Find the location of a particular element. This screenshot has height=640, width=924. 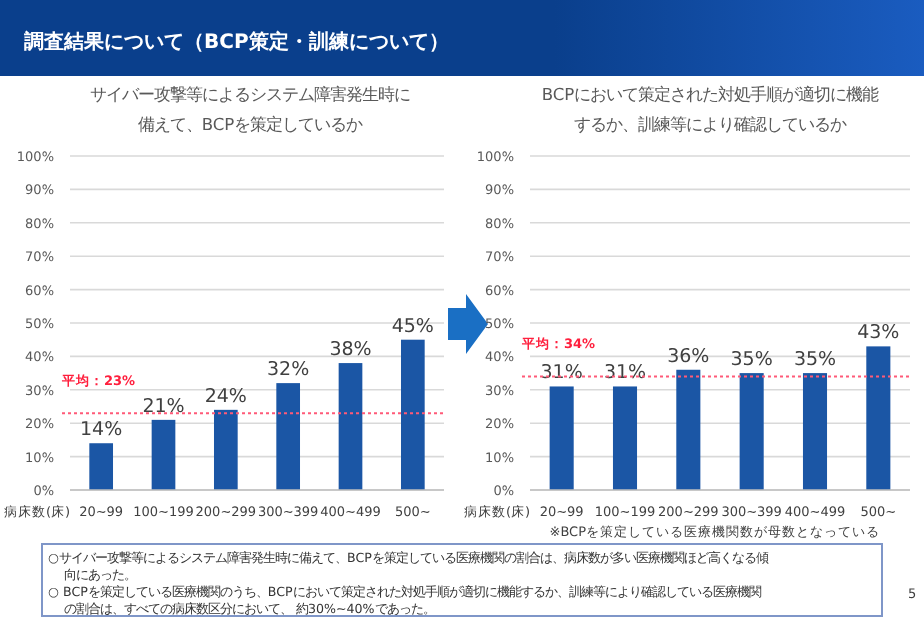

data-label: 32% is located at coordinates (288, 370).